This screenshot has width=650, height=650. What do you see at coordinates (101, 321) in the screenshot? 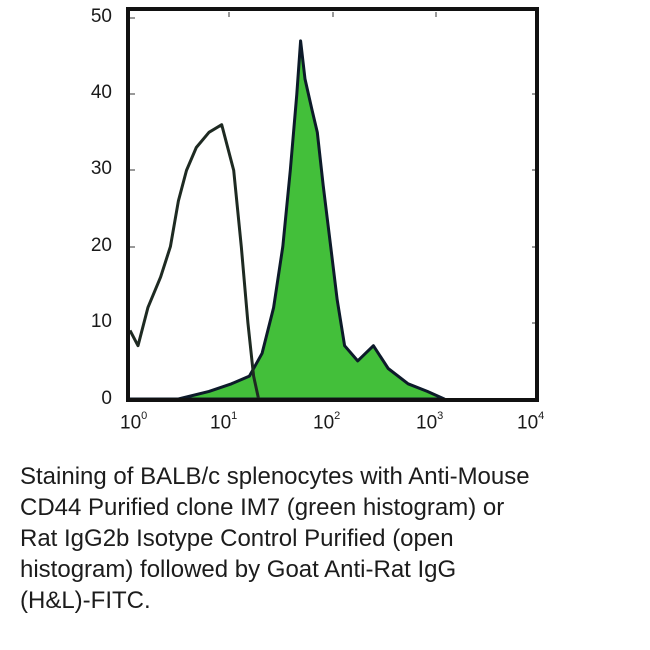
I see `y-tick-10: 10` at bounding box center [101, 321].